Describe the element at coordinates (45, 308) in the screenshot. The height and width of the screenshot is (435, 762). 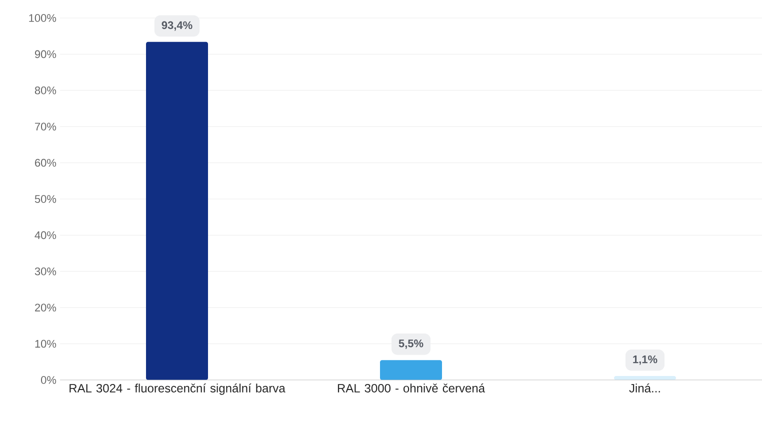
I see `y-tick-label: 20%` at that location.